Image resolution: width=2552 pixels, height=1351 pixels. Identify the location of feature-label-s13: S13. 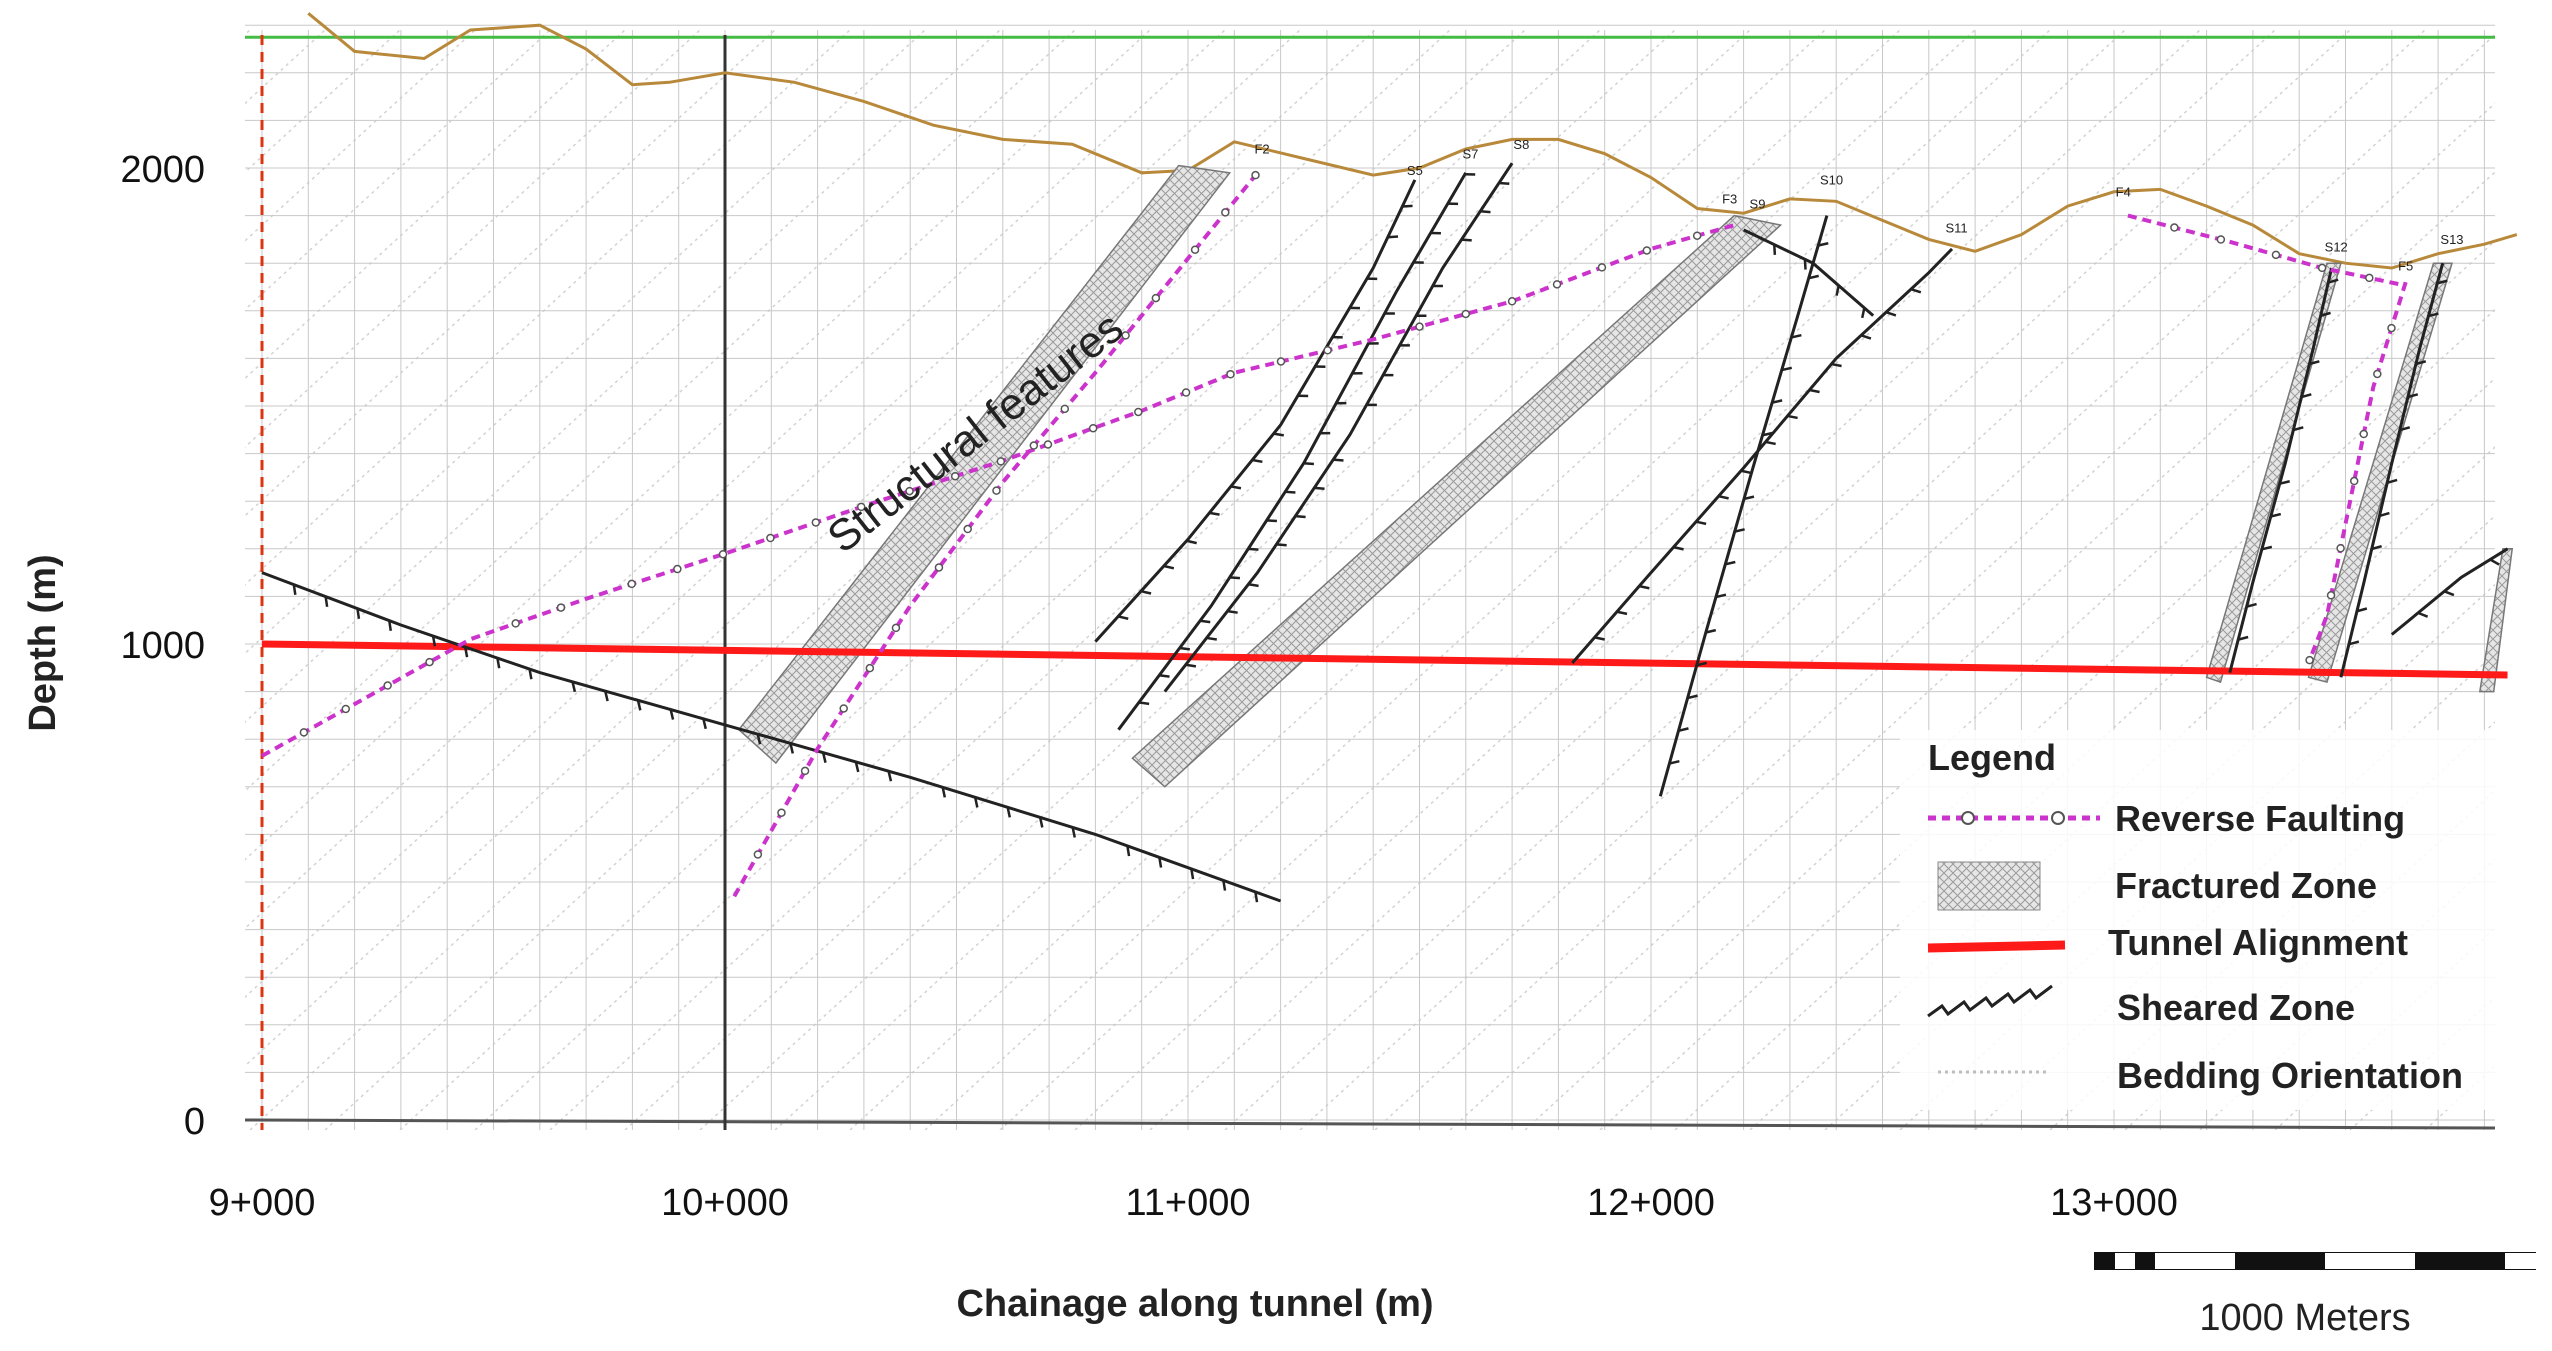
(2451, 239).